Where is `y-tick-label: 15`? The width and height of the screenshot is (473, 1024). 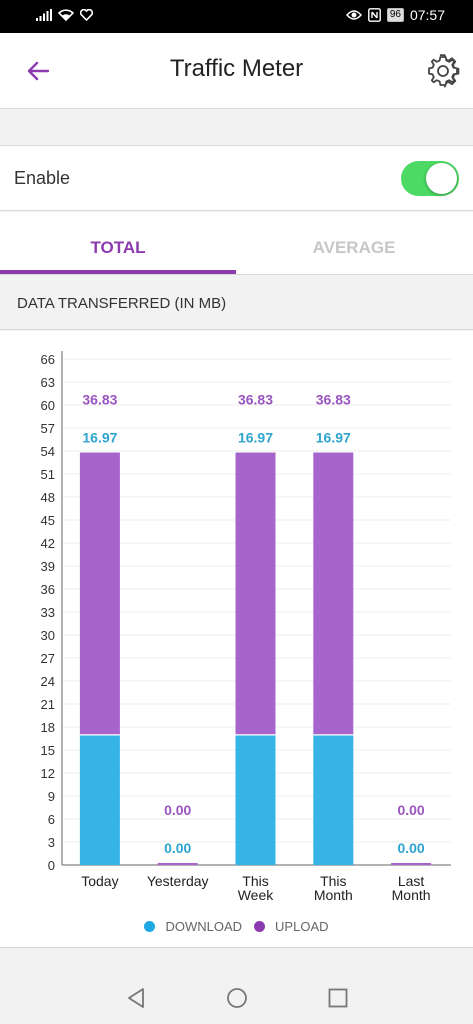
y-tick-label: 15 is located at coordinates (48, 750).